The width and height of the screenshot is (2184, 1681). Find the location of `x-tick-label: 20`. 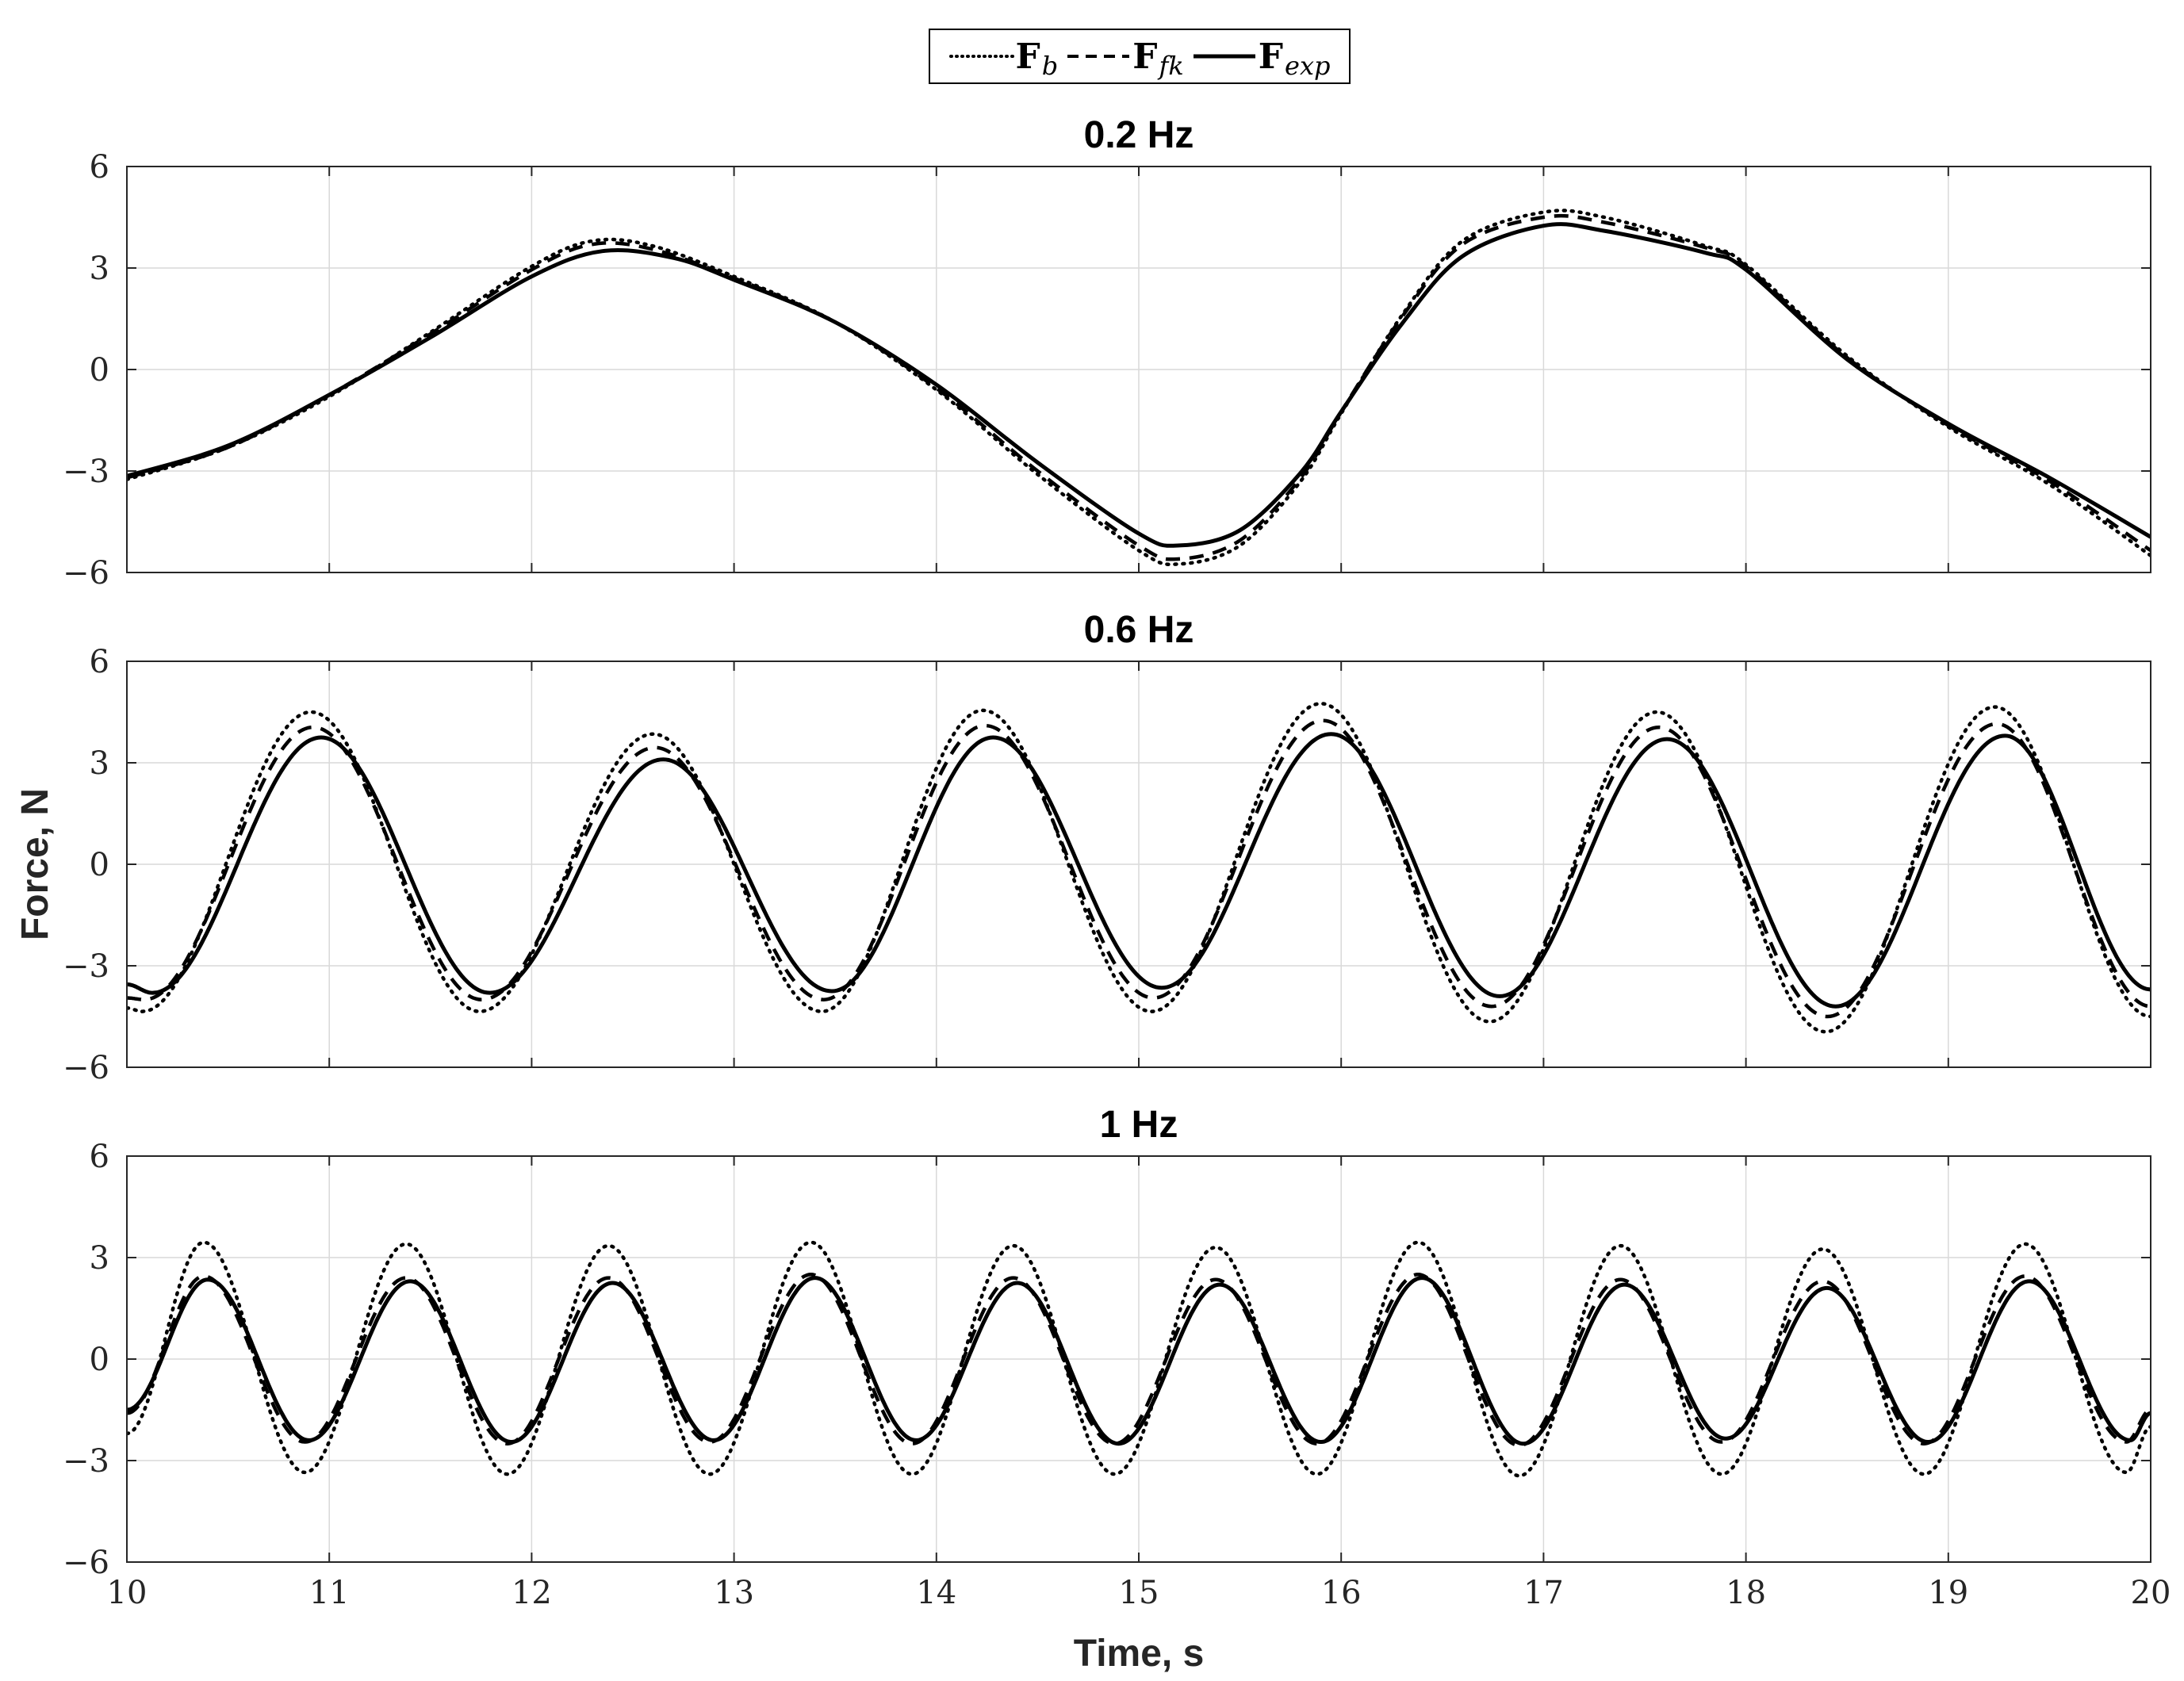

x-tick-label: 20 is located at coordinates (2151, 1593).